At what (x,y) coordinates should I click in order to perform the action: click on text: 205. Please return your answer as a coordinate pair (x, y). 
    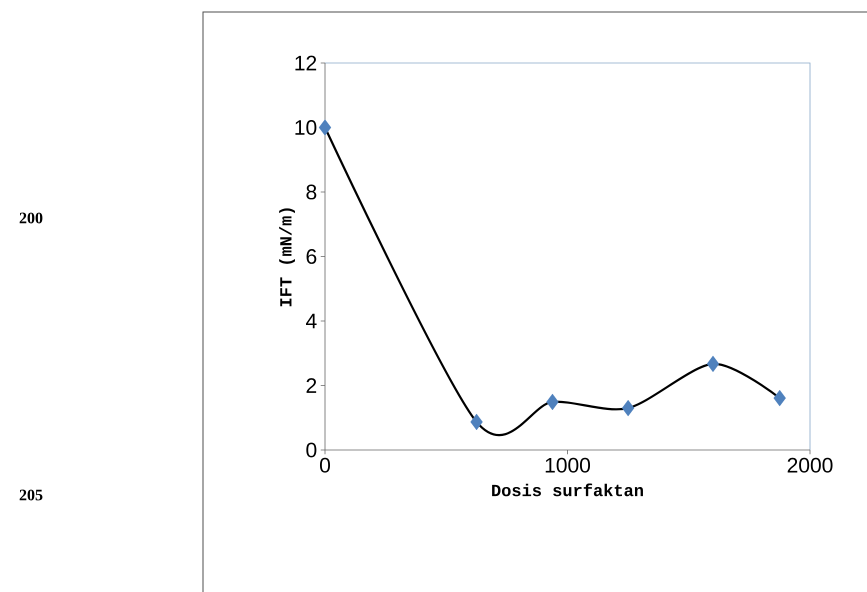
    Looking at the image, I should click on (31, 495).